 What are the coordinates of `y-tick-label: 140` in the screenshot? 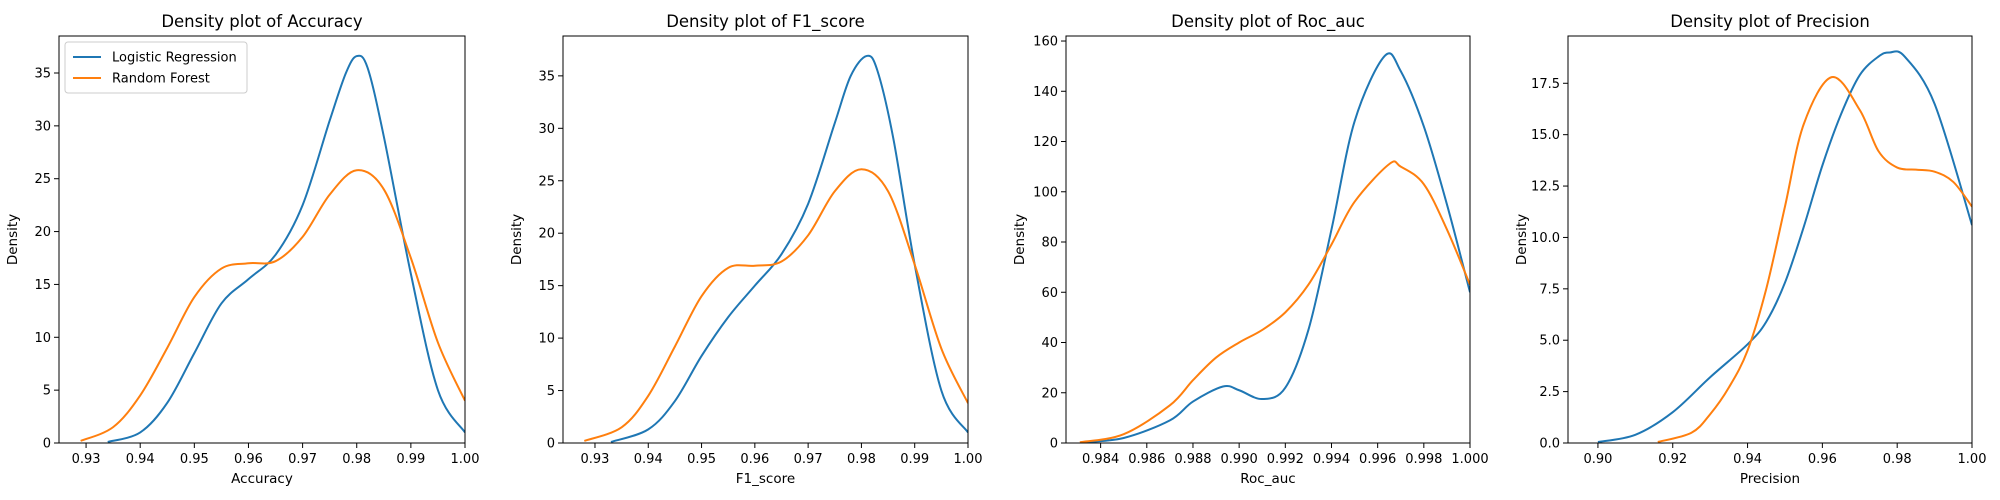 It's located at (1045, 92).